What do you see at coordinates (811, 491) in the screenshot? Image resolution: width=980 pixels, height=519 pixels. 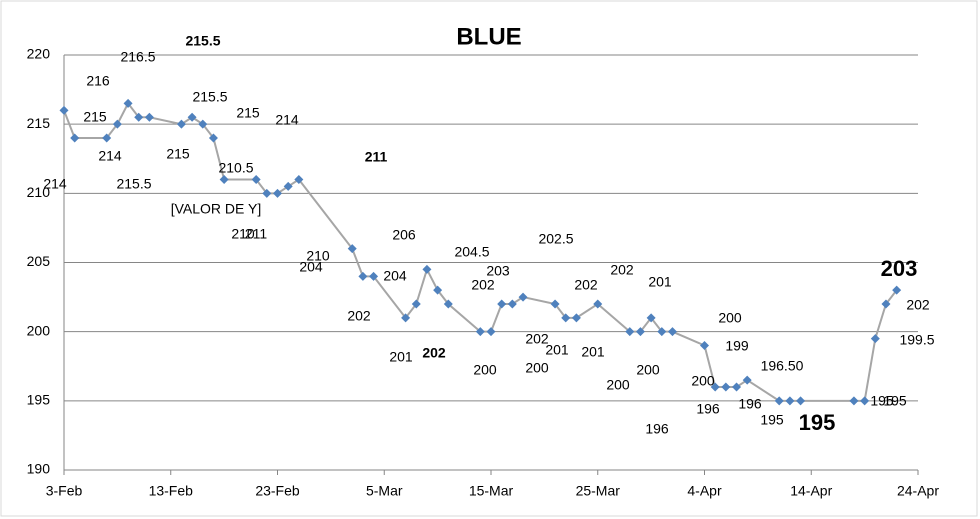 I see `x-tick-label: 14-Apr` at bounding box center [811, 491].